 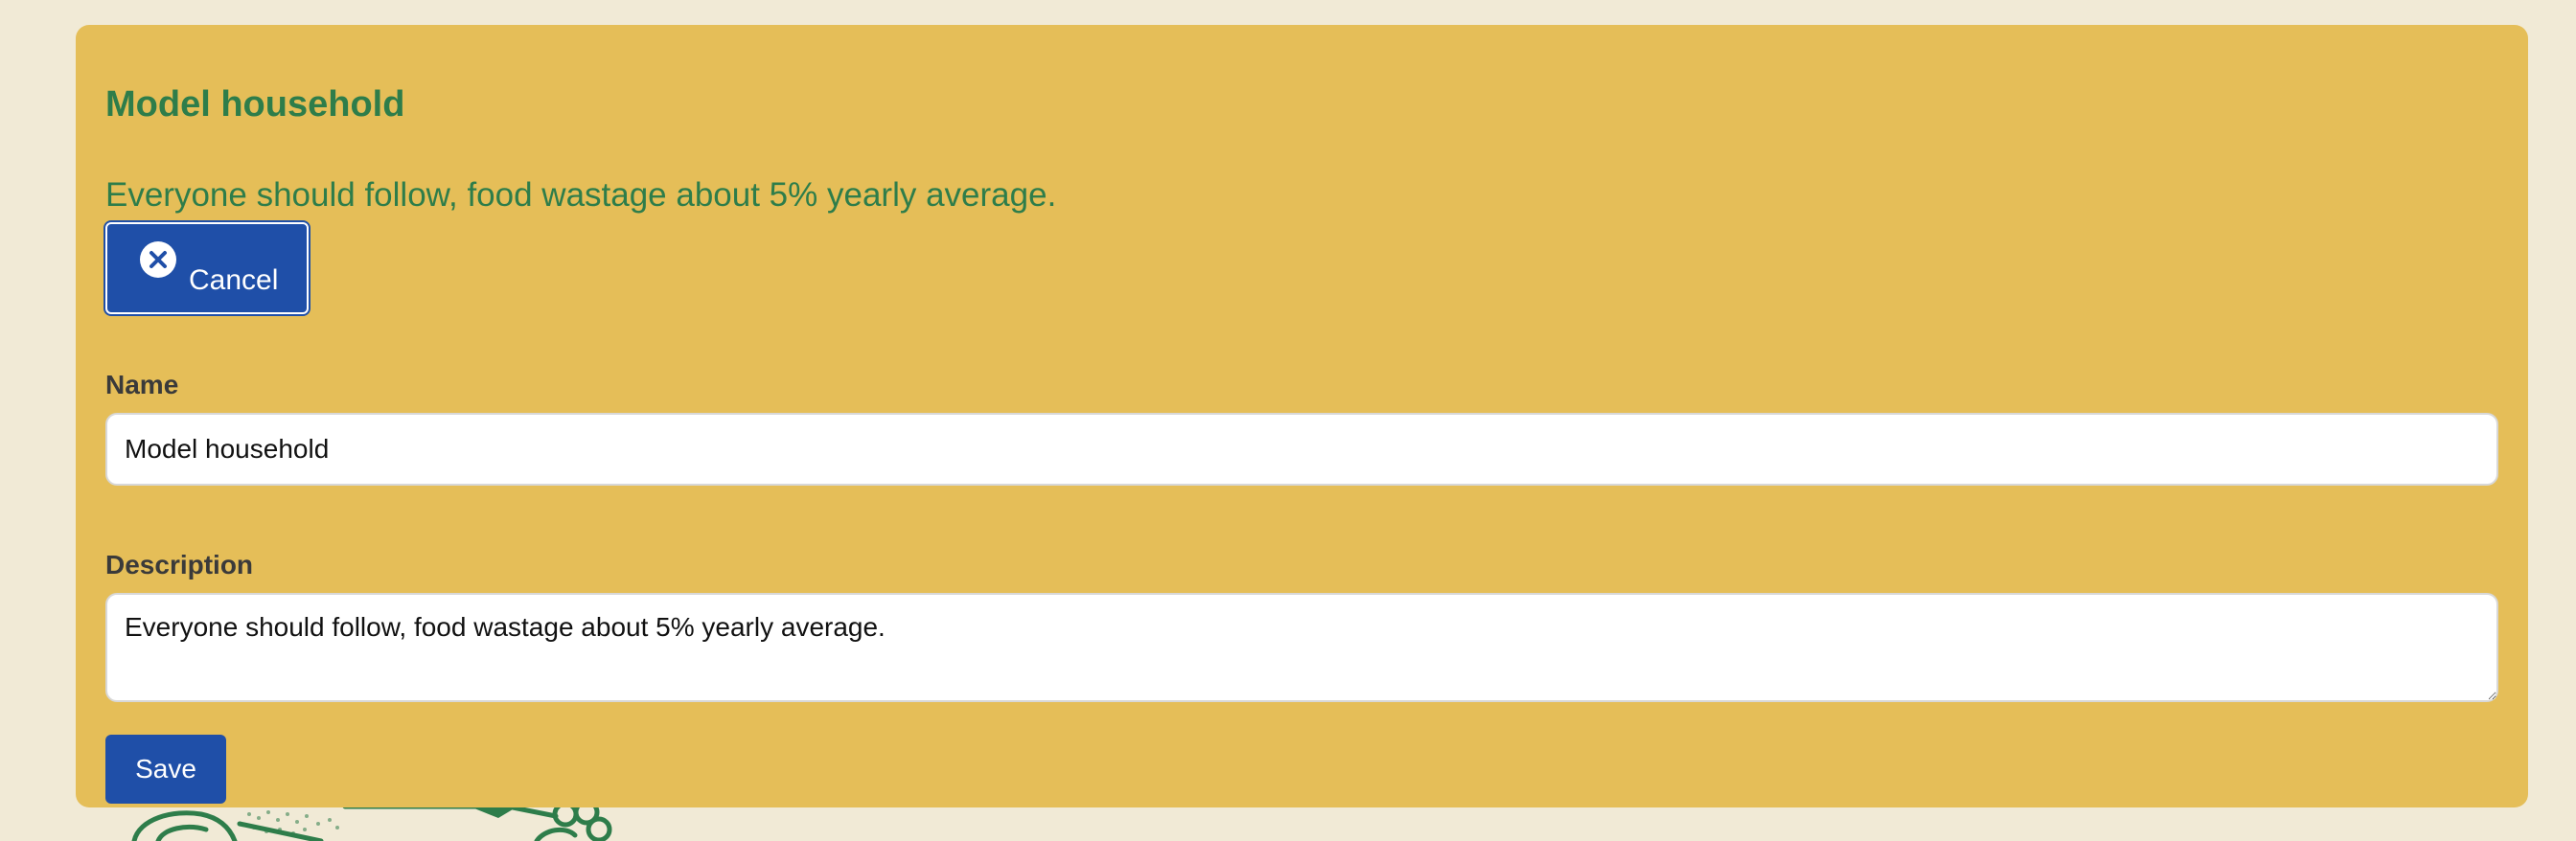 What do you see at coordinates (158, 259) in the screenshot?
I see `close-circle-icon` at bounding box center [158, 259].